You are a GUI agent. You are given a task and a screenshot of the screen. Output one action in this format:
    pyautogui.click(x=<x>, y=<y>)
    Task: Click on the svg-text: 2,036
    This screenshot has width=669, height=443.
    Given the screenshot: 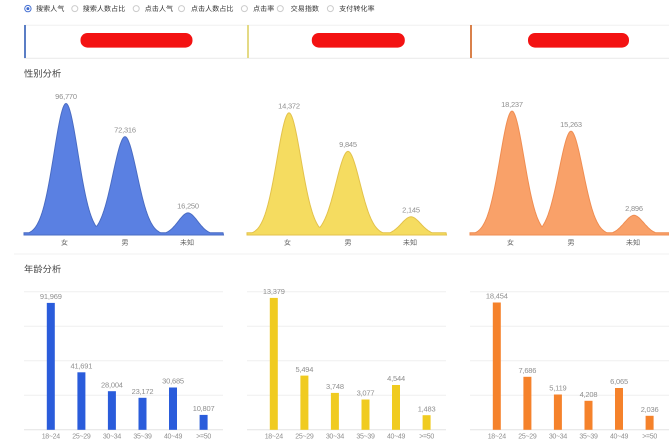 What is the action you would take?
    pyautogui.click(x=650, y=409)
    